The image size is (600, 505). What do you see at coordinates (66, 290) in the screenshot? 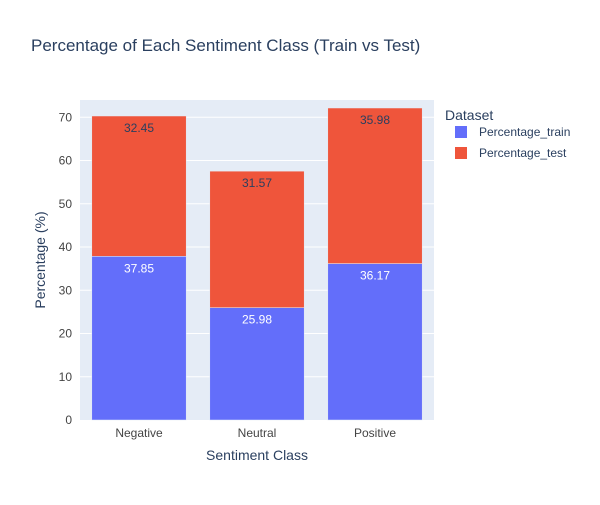
I see `y-tick-label: 30` at bounding box center [66, 290].